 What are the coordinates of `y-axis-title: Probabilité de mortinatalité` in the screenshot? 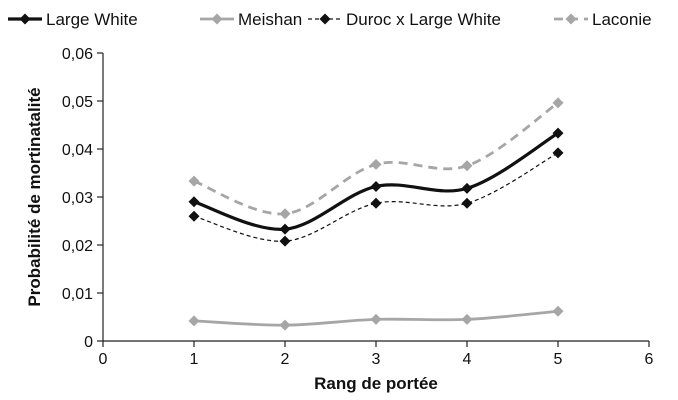 It's located at (34, 196).